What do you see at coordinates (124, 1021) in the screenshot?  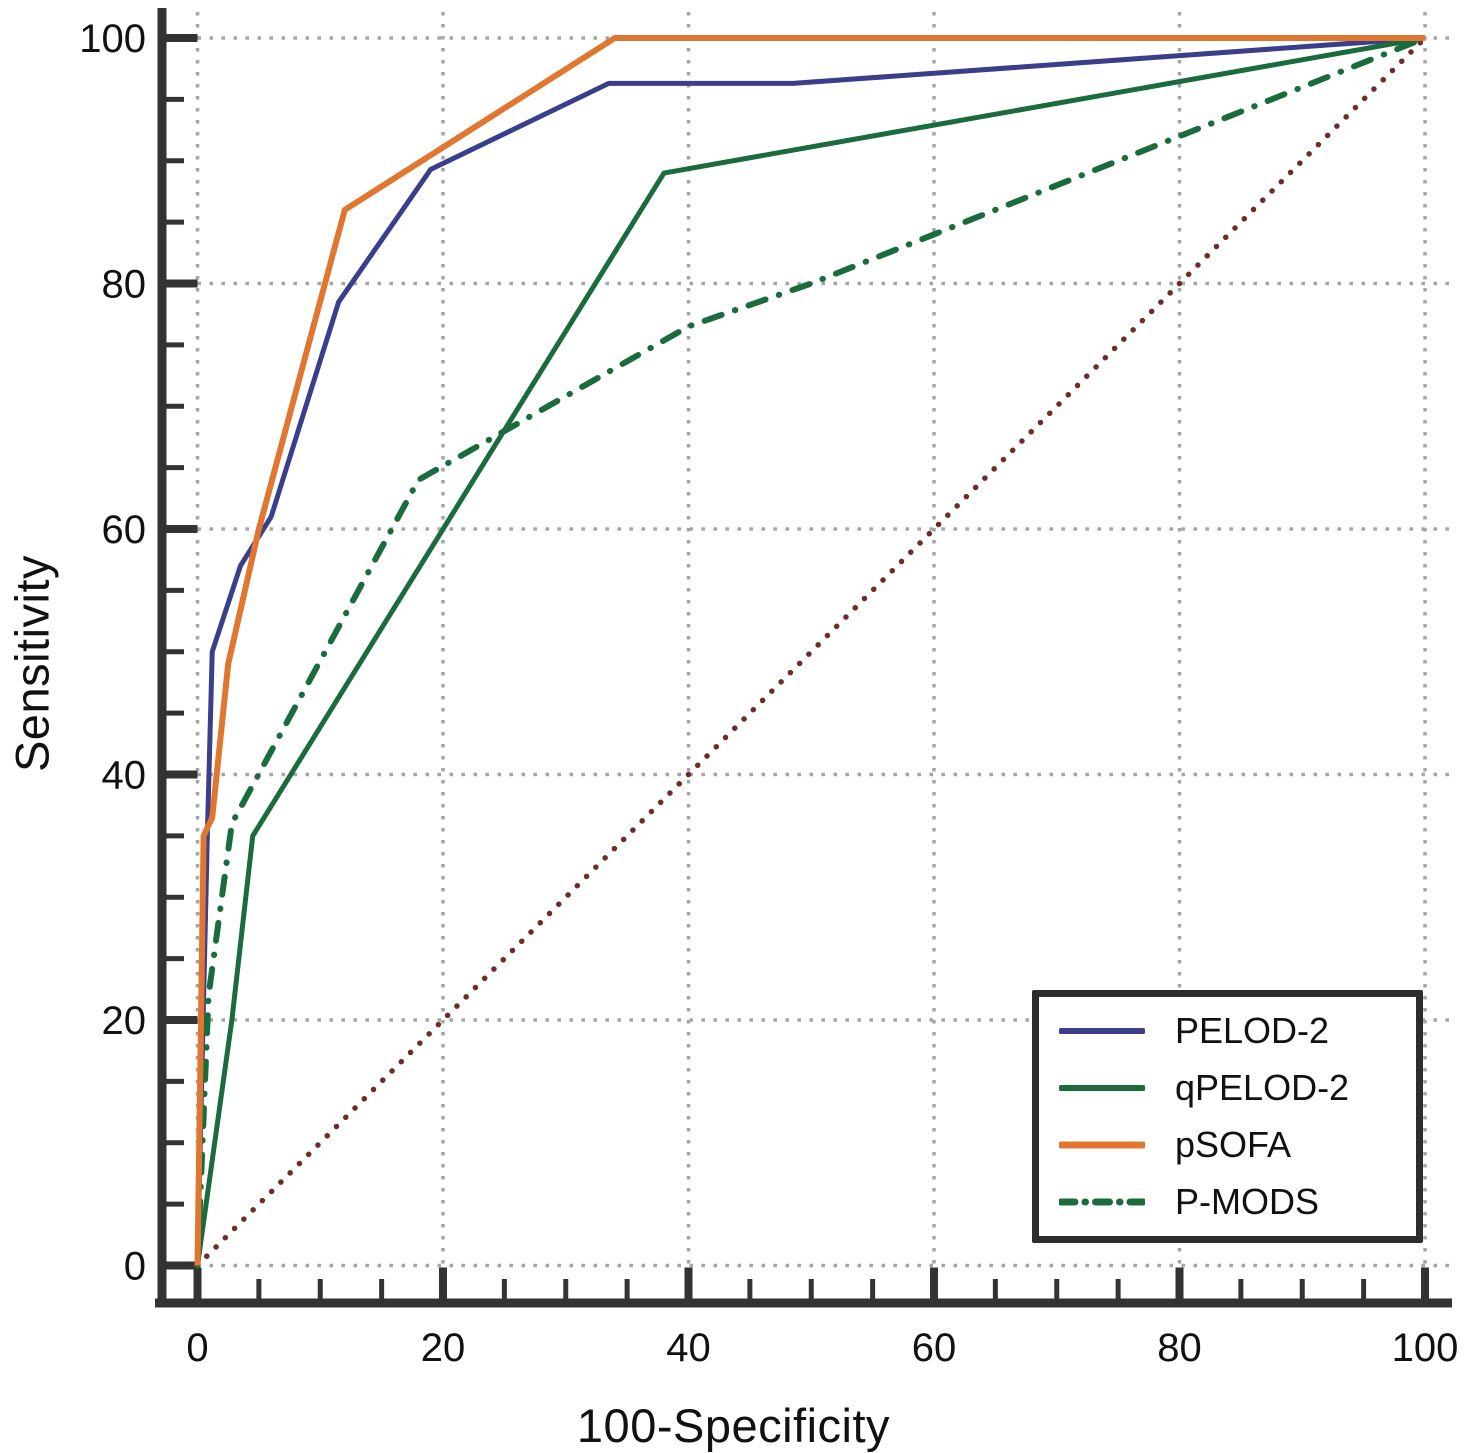 I see `y-tick-label: 20` at bounding box center [124, 1021].